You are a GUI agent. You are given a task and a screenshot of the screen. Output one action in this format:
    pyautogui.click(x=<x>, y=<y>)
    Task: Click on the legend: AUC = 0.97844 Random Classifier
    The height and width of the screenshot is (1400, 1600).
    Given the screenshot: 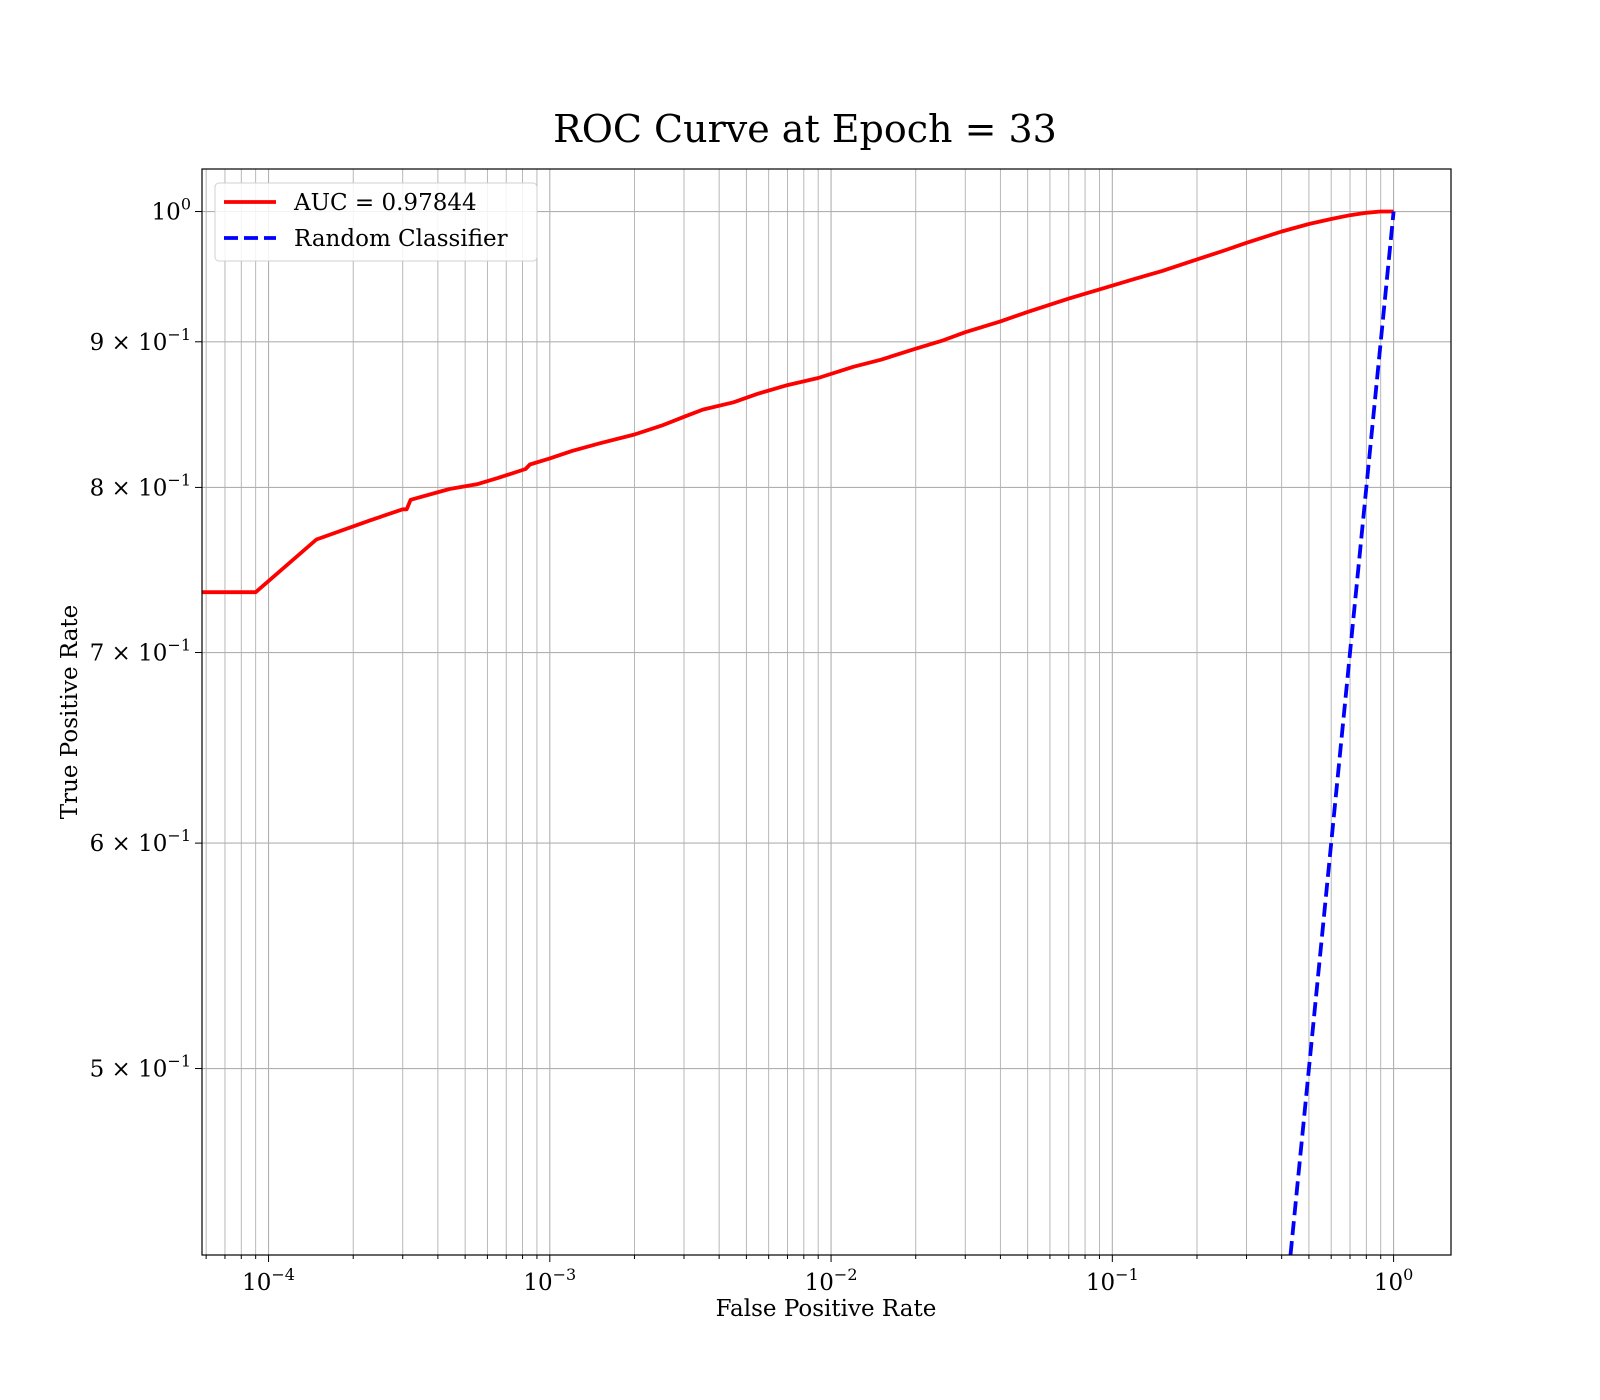 What is the action you would take?
    pyautogui.click(x=376, y=222)
    